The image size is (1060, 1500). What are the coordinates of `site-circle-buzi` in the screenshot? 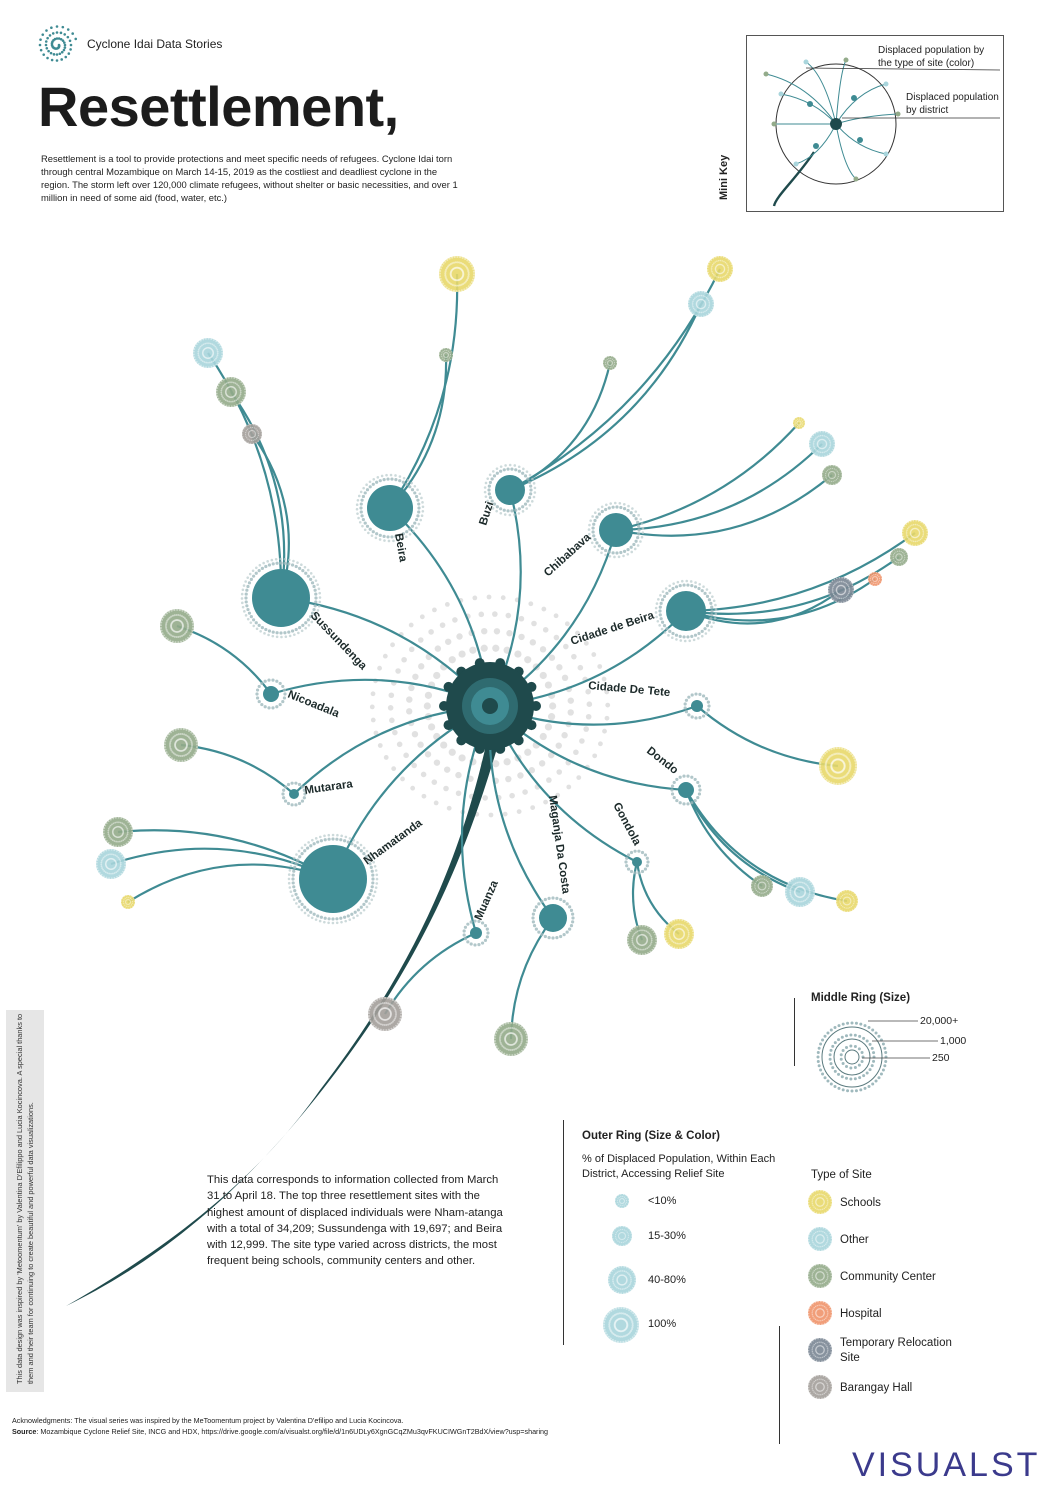 It's located at (720, 269).